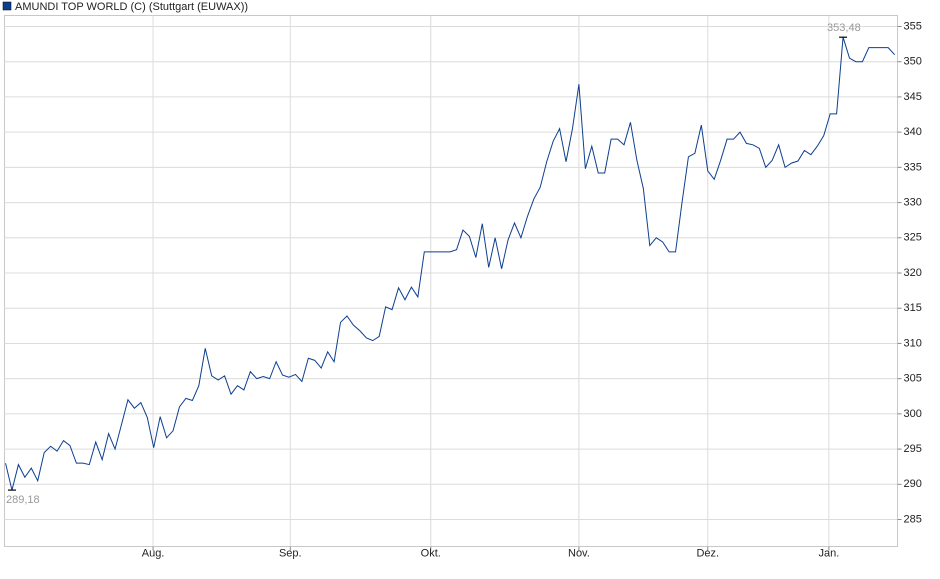 The width and height of the screenshot is (940, 579). I want to click on y-tick-label: 355, so click(913, 26).